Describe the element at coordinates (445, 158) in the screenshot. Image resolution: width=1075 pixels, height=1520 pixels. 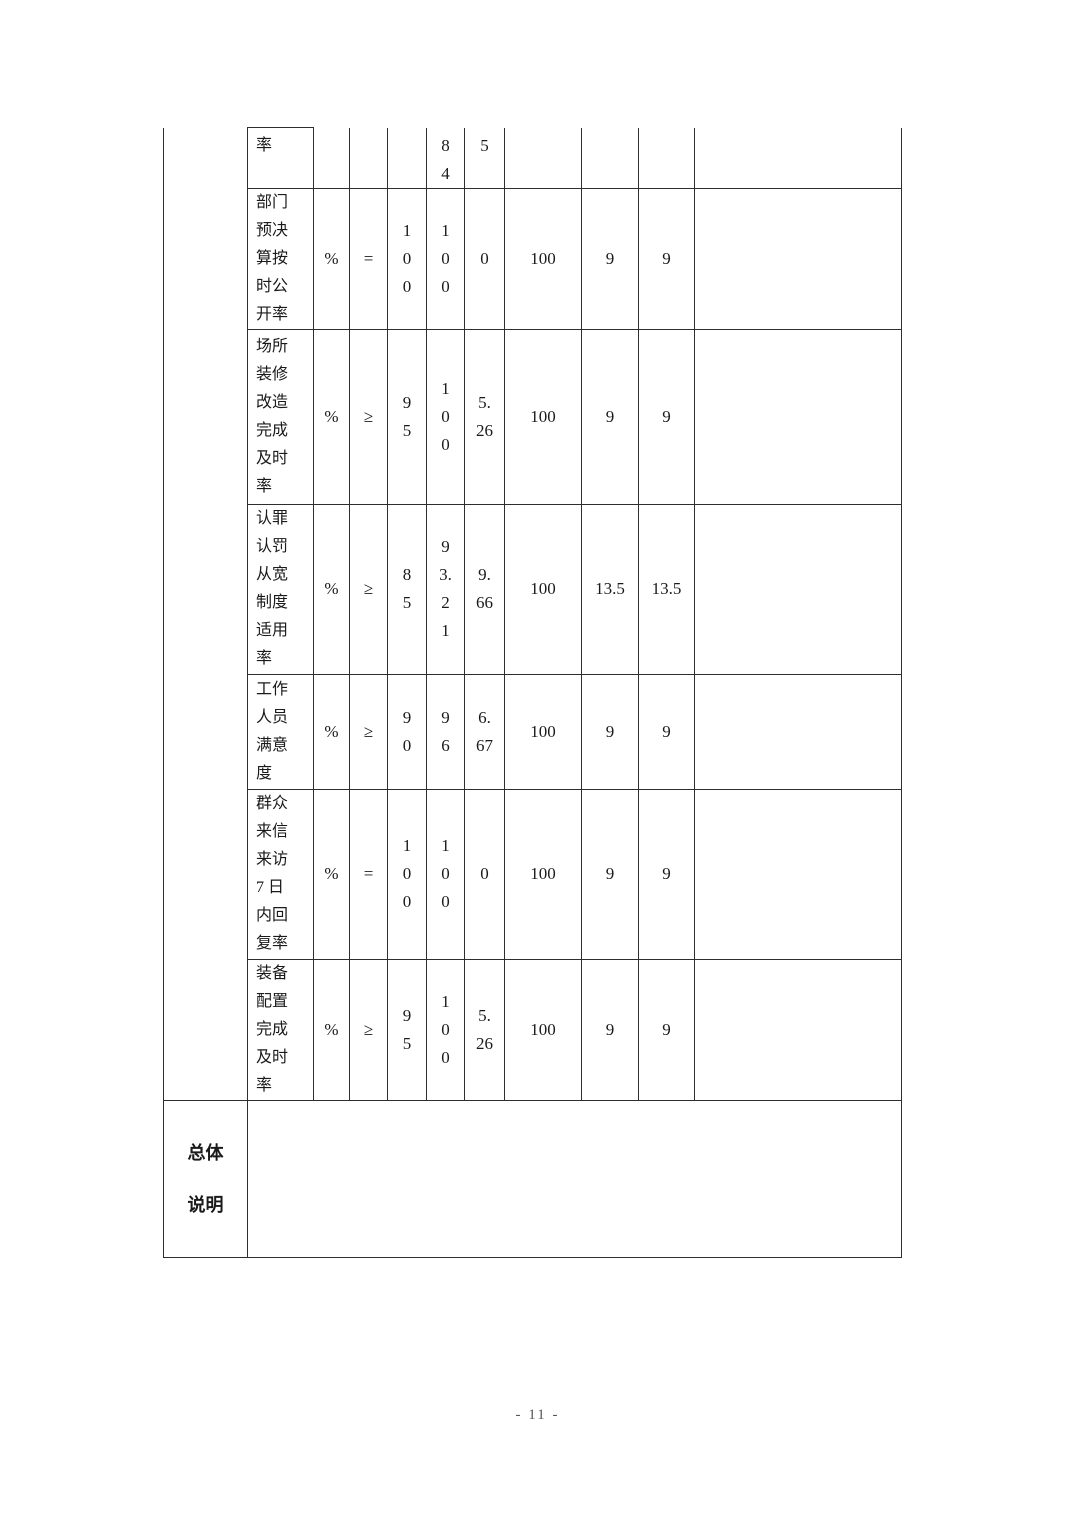
I see `actual-value-cell: 8 4` at that location.